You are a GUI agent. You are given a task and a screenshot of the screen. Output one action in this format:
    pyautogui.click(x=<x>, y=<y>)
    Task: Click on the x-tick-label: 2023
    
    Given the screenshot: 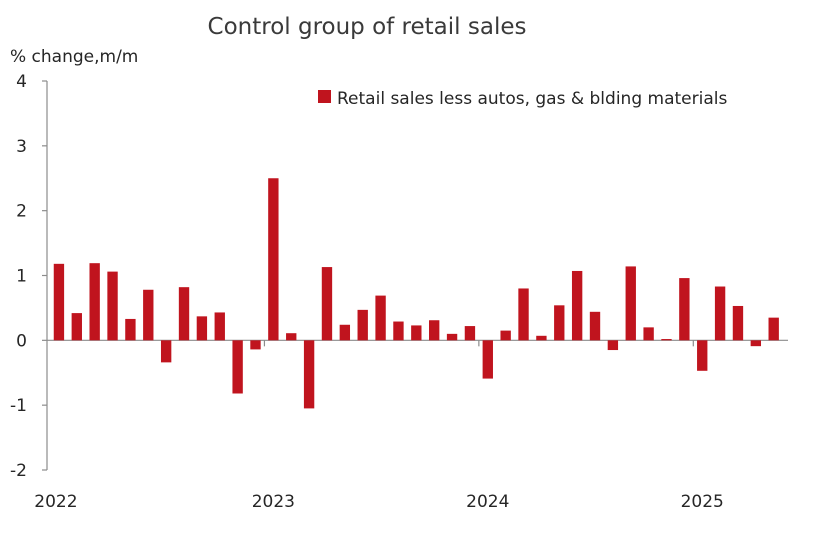 What is the action you would take?
    pyautogui.click(x=273, y=502)
    